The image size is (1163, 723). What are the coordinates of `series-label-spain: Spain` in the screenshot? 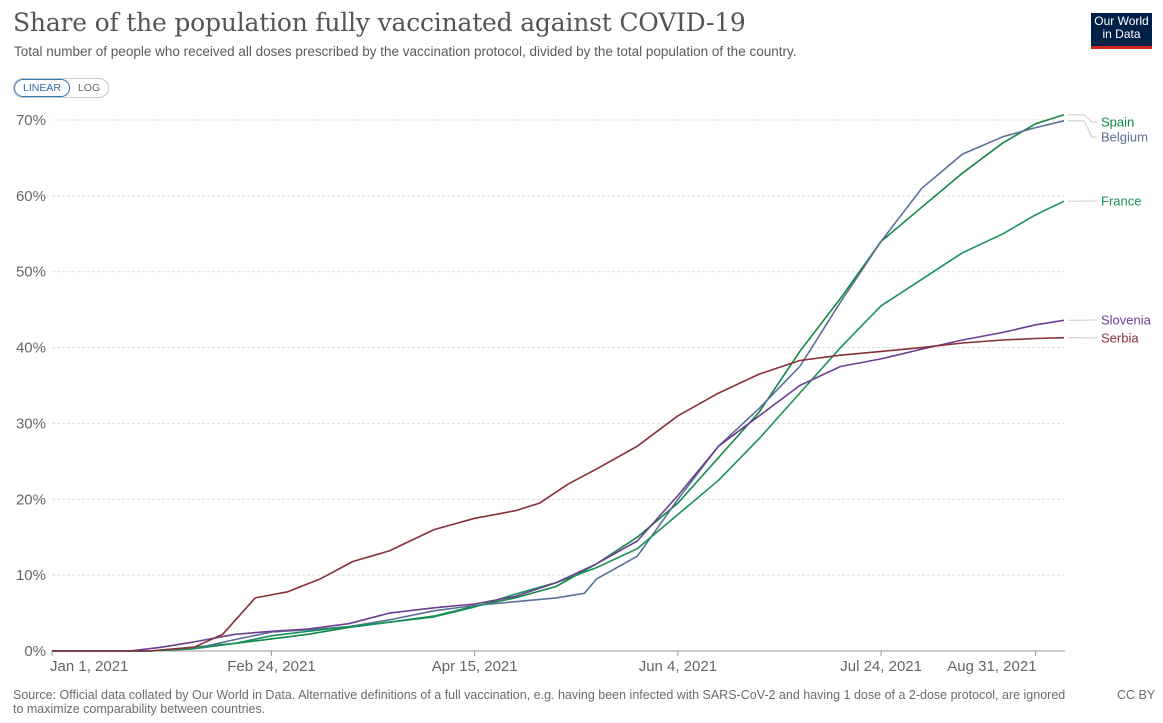 It's located at (1117, 122).